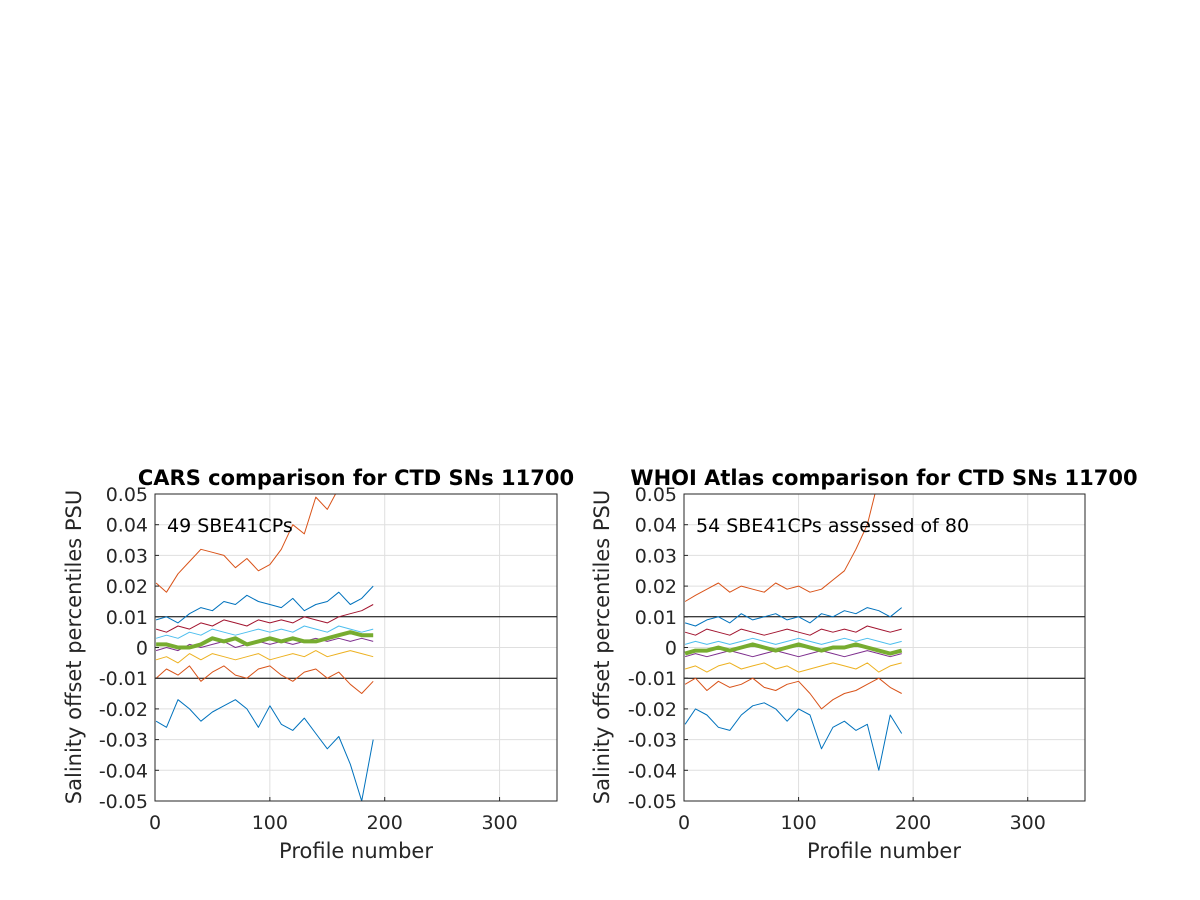 The width and height of the screenshot is (1200, 900). I want to click on right-annotation: 54 SBE41CPs assessed of 80, so click(832, 526).